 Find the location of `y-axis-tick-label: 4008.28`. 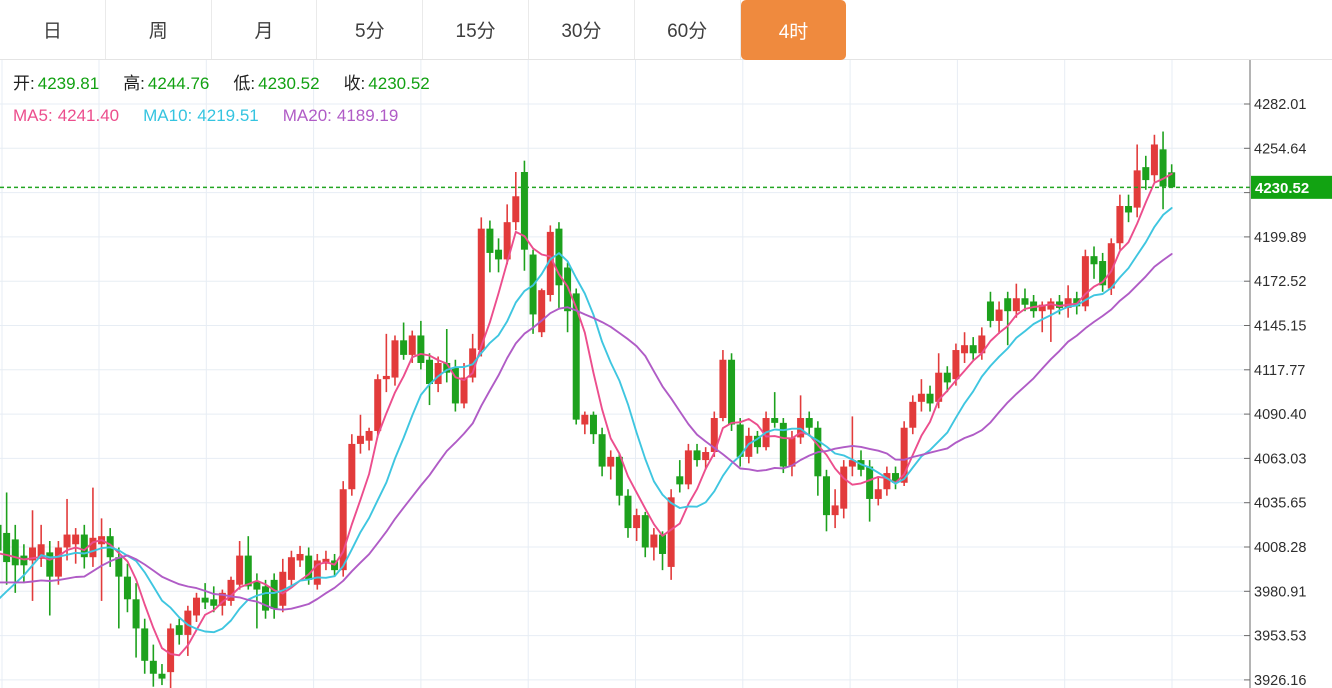

y-axis-tick-label: 4008.28 is located at coordinates (1280, 548).